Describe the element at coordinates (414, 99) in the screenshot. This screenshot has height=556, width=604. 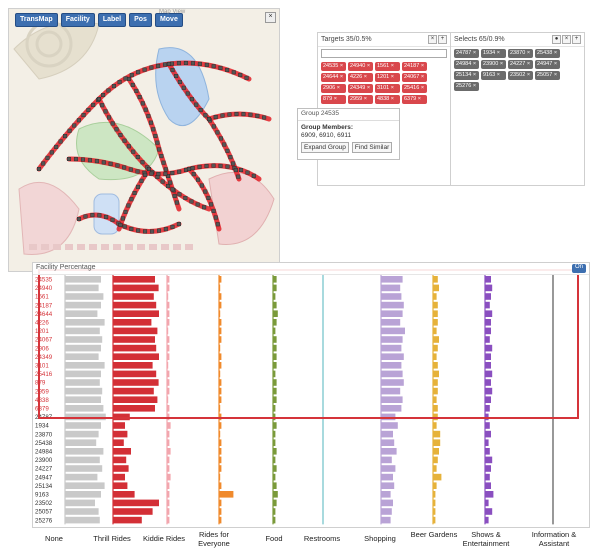
I see `chip-6379: 6379 ×` at that location.